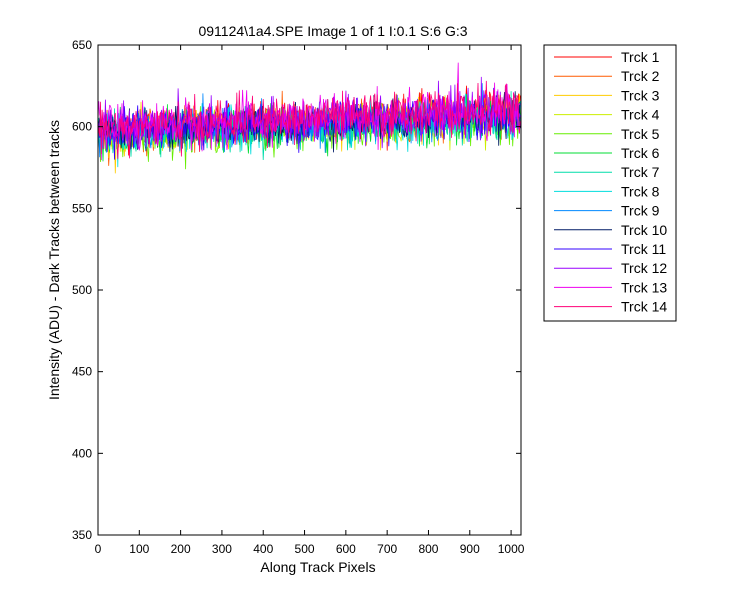 Image resolution: width=750 pixels, height=600 pixels. Describe the element at coordinates (82, 208) in the screenshot. I see `y-tick-label: 550` at that location.